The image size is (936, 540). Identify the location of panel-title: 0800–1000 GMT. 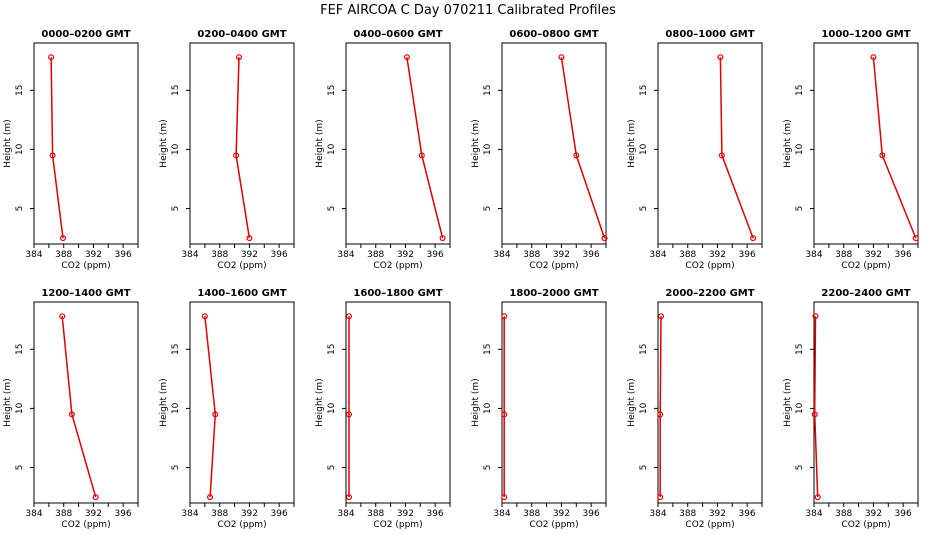
(709, 34).